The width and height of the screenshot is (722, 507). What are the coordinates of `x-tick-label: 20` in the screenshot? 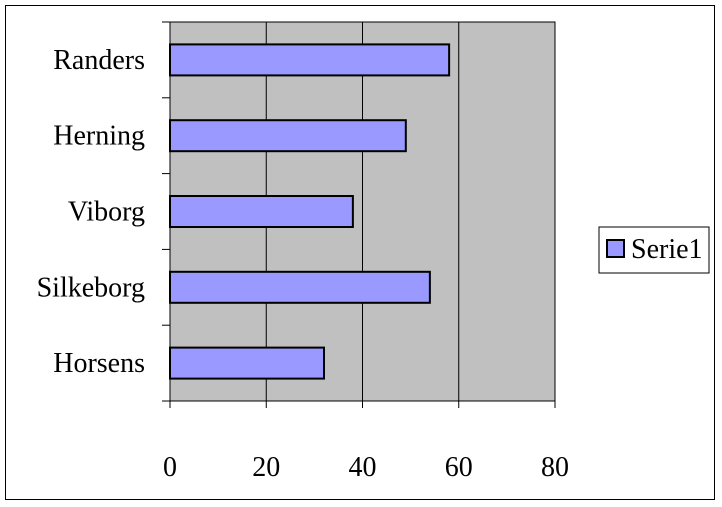 It's located at (266, 467).